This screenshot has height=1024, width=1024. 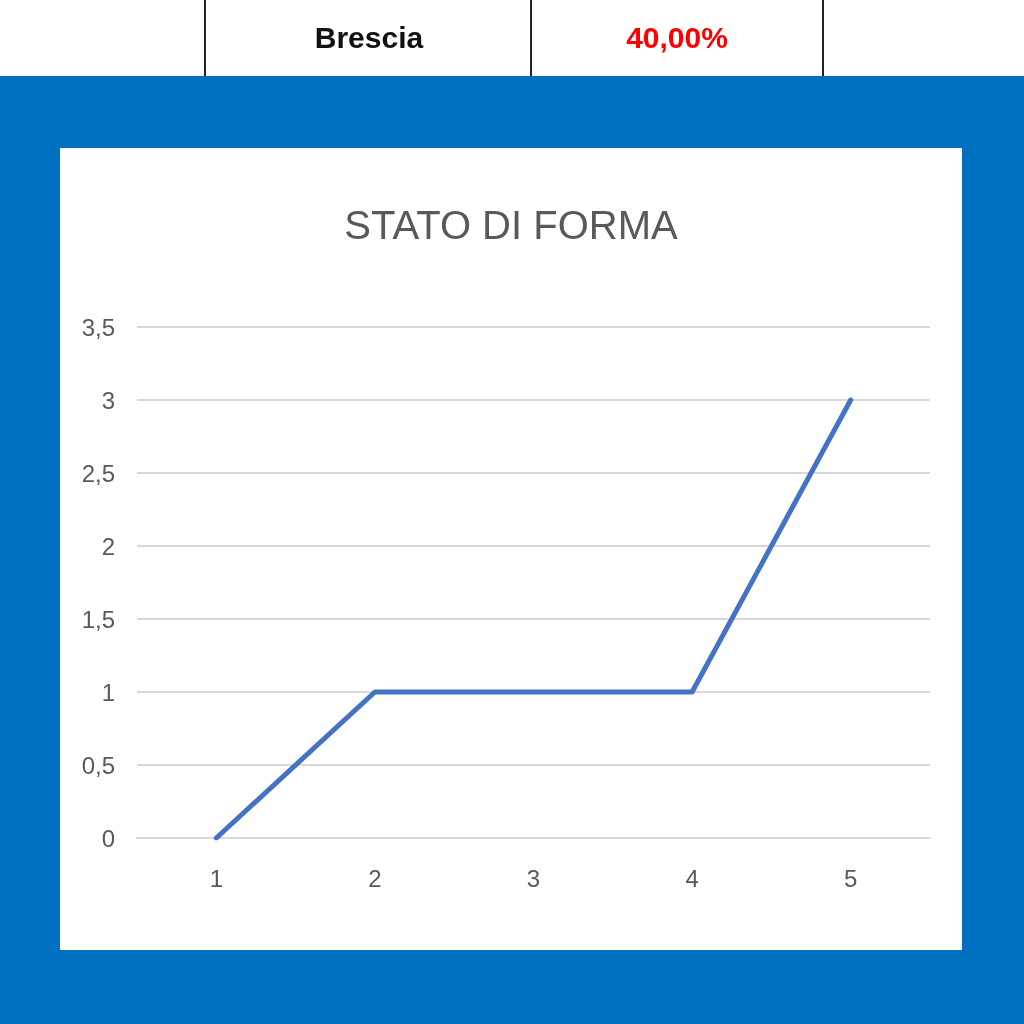 I want to click on y-tick-label: 1,5, so click(x=98, y=619).